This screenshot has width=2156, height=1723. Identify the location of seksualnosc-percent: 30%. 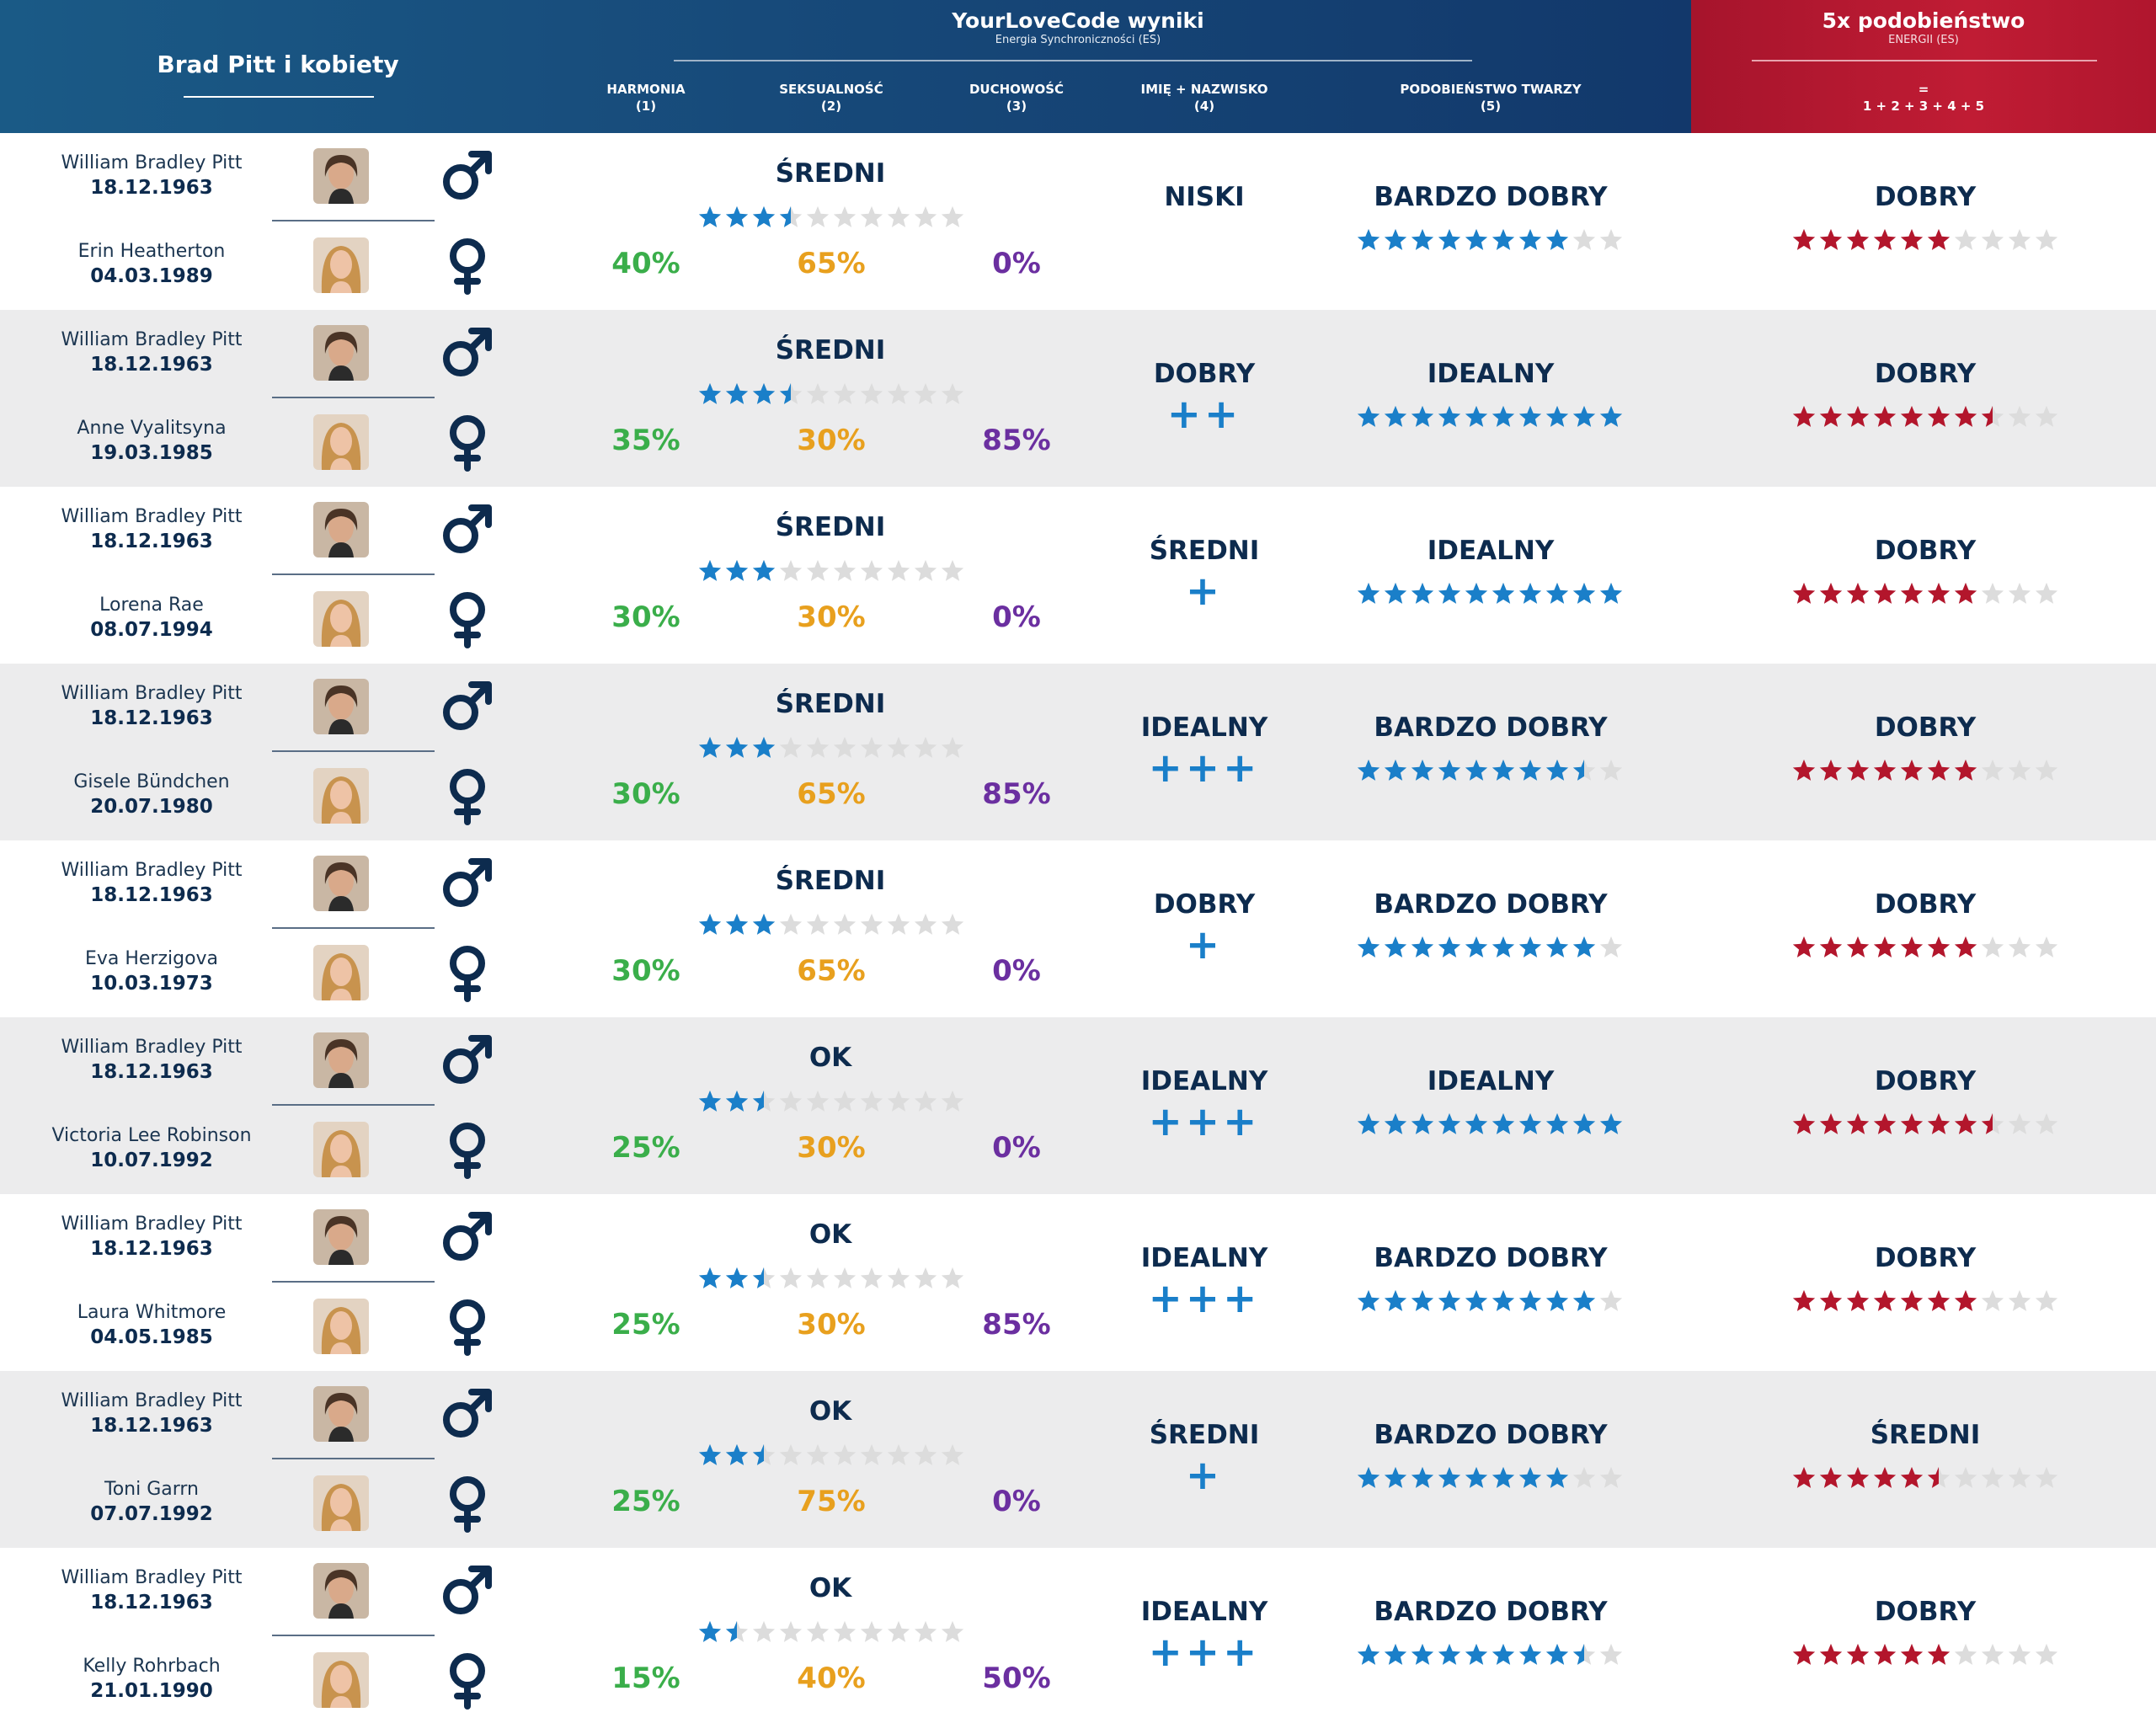
(831, 1148).